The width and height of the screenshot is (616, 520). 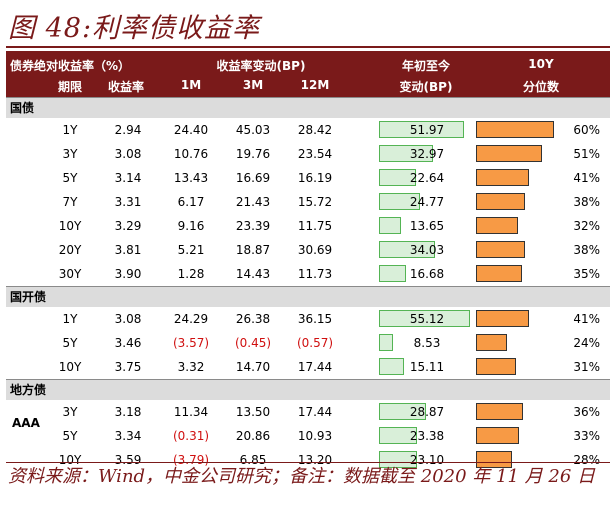 What do you see at coordinates (191, 412) in the screenshot?
I see `cell-m1: 11.34` at bounding box center [191, 412].